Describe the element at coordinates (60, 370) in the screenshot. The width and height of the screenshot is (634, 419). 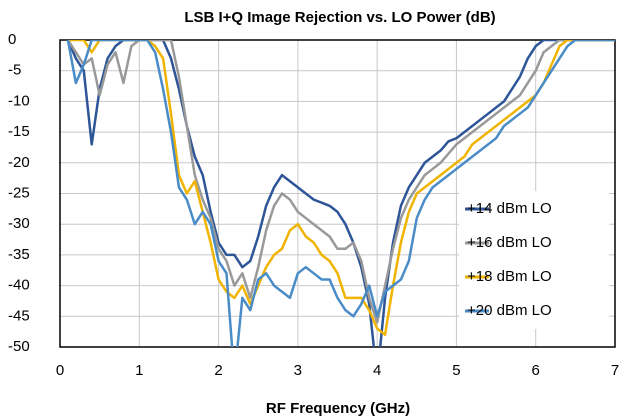
I see `x-tick-label: 0` at that location.